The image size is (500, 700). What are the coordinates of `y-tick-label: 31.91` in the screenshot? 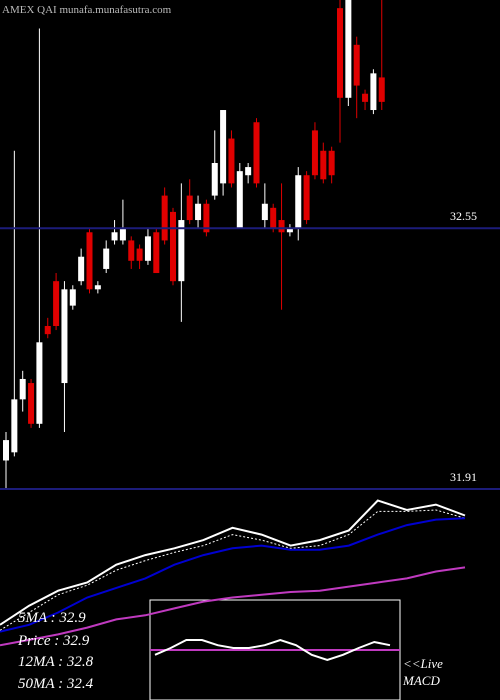 It's located at (463, 477).